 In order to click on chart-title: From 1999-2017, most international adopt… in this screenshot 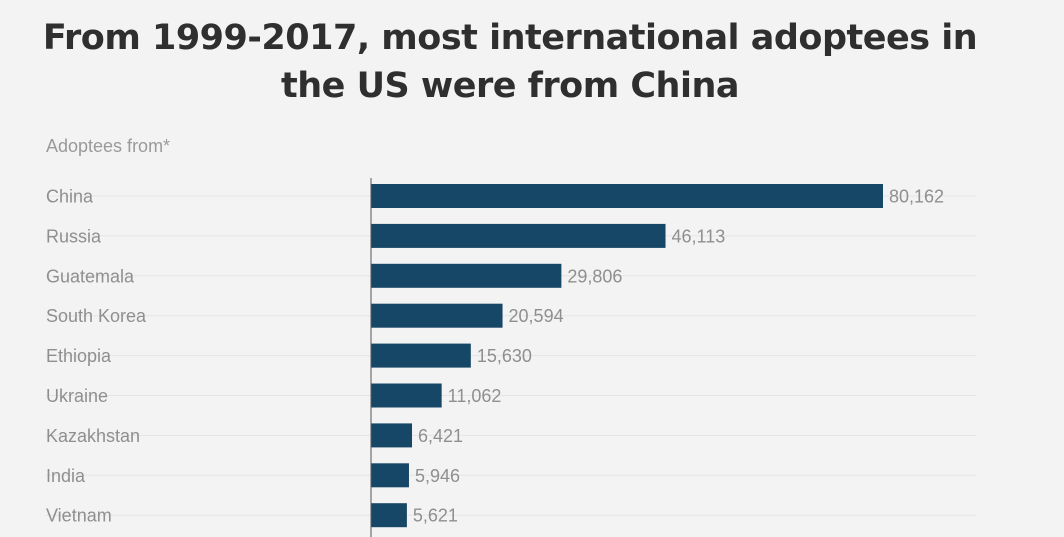, I will do `click(510, 62)`.